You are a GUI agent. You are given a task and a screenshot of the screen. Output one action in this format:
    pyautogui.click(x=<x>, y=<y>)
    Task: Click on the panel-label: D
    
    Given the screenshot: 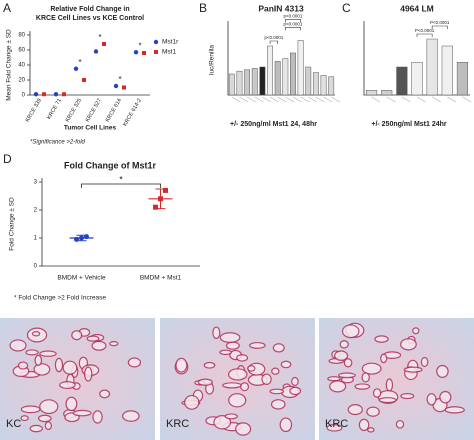 What is the action you would take?
    pyautogui.click(x=7, y=159)
    